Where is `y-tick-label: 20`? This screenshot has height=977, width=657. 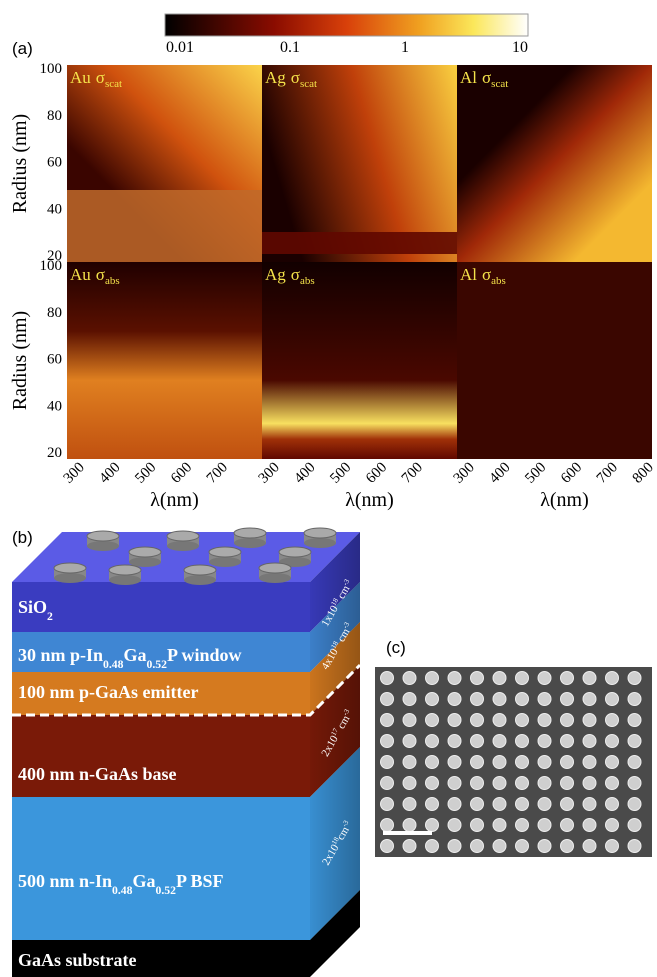
y-tick-label: 20 is located at coordinates (54, 453).